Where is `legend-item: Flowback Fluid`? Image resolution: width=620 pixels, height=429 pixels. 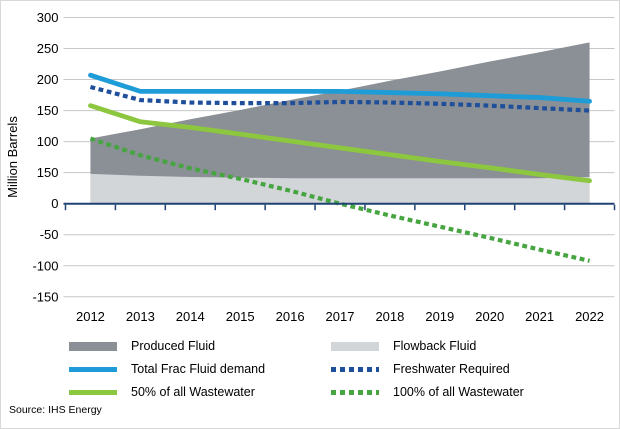
legend-item: Flowback Fluid is located at coordinates (427, 346).